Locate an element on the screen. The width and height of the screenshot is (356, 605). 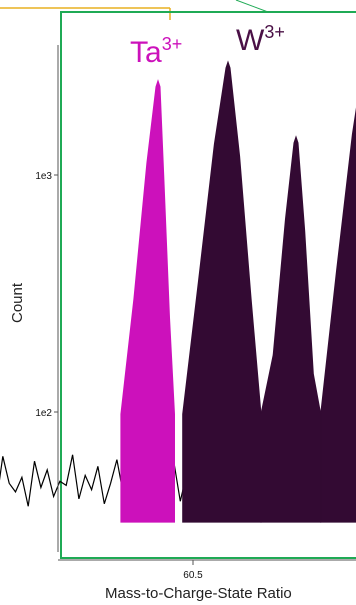
y-axis-label: Count is located at coordinates (17, 302).